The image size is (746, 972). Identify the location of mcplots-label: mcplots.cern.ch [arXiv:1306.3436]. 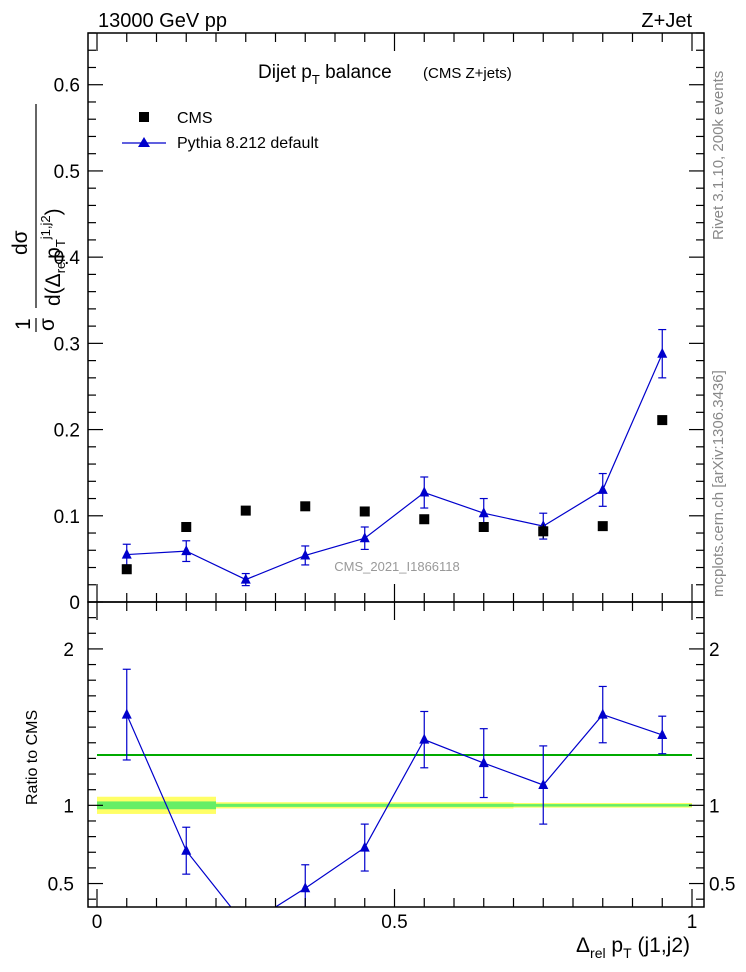
(718, 483).